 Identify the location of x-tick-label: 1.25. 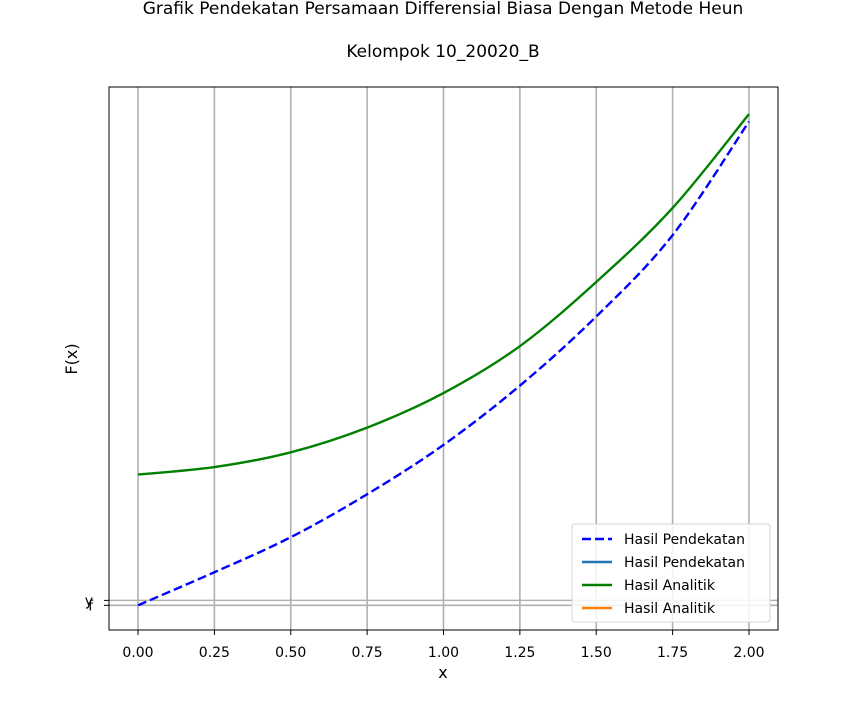
(519, 653).